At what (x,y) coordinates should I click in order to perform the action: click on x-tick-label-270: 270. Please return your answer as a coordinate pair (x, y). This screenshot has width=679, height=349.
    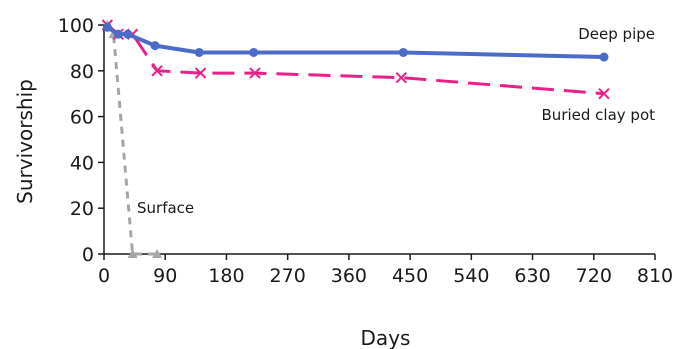
    Looking at the image, I should click on (288, 276).